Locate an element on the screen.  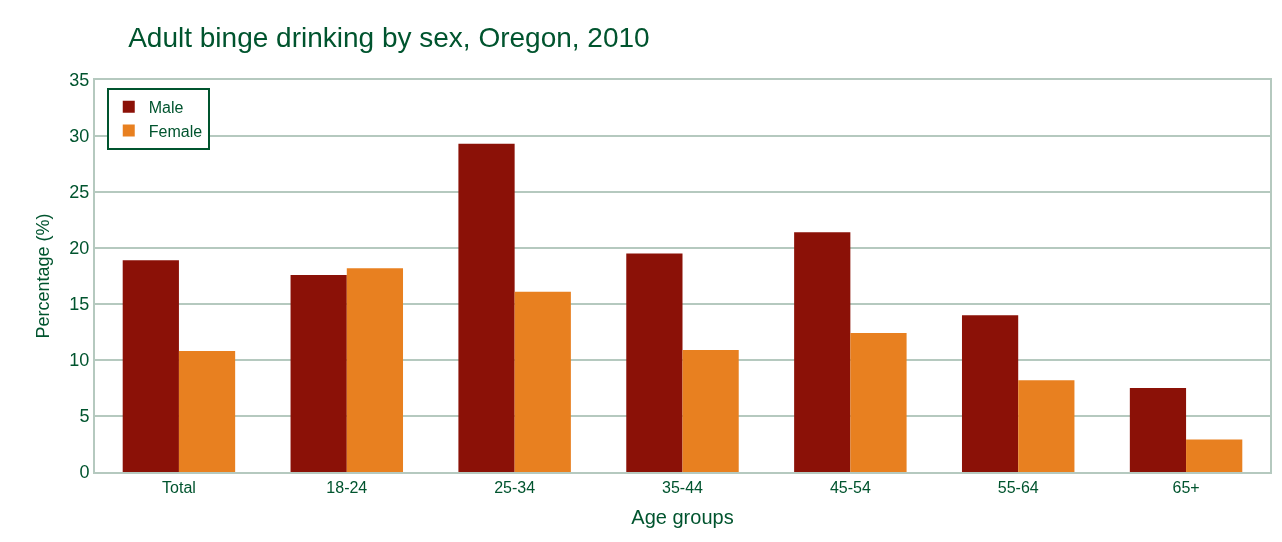
x-tick-label: 25-34 is located at coordinates (515, 488).